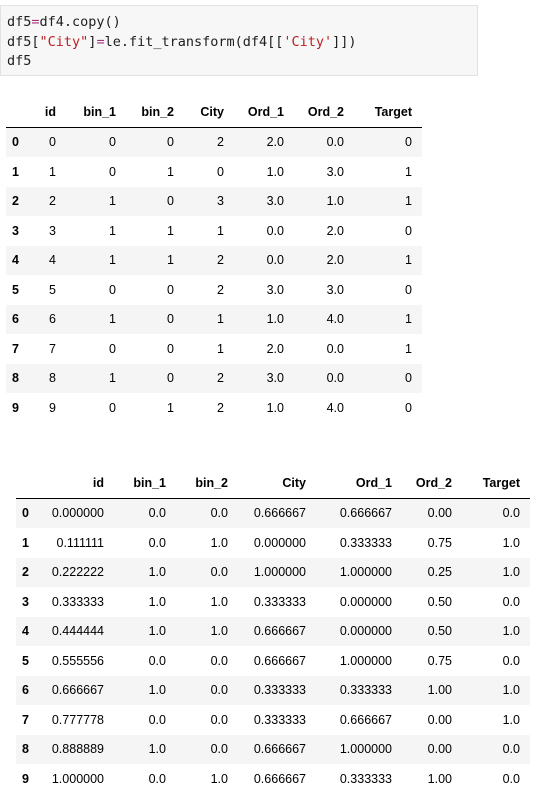  I want to click on table-row: 7 7 0 0 1 2.0 0.0 1, so click(214, 349).